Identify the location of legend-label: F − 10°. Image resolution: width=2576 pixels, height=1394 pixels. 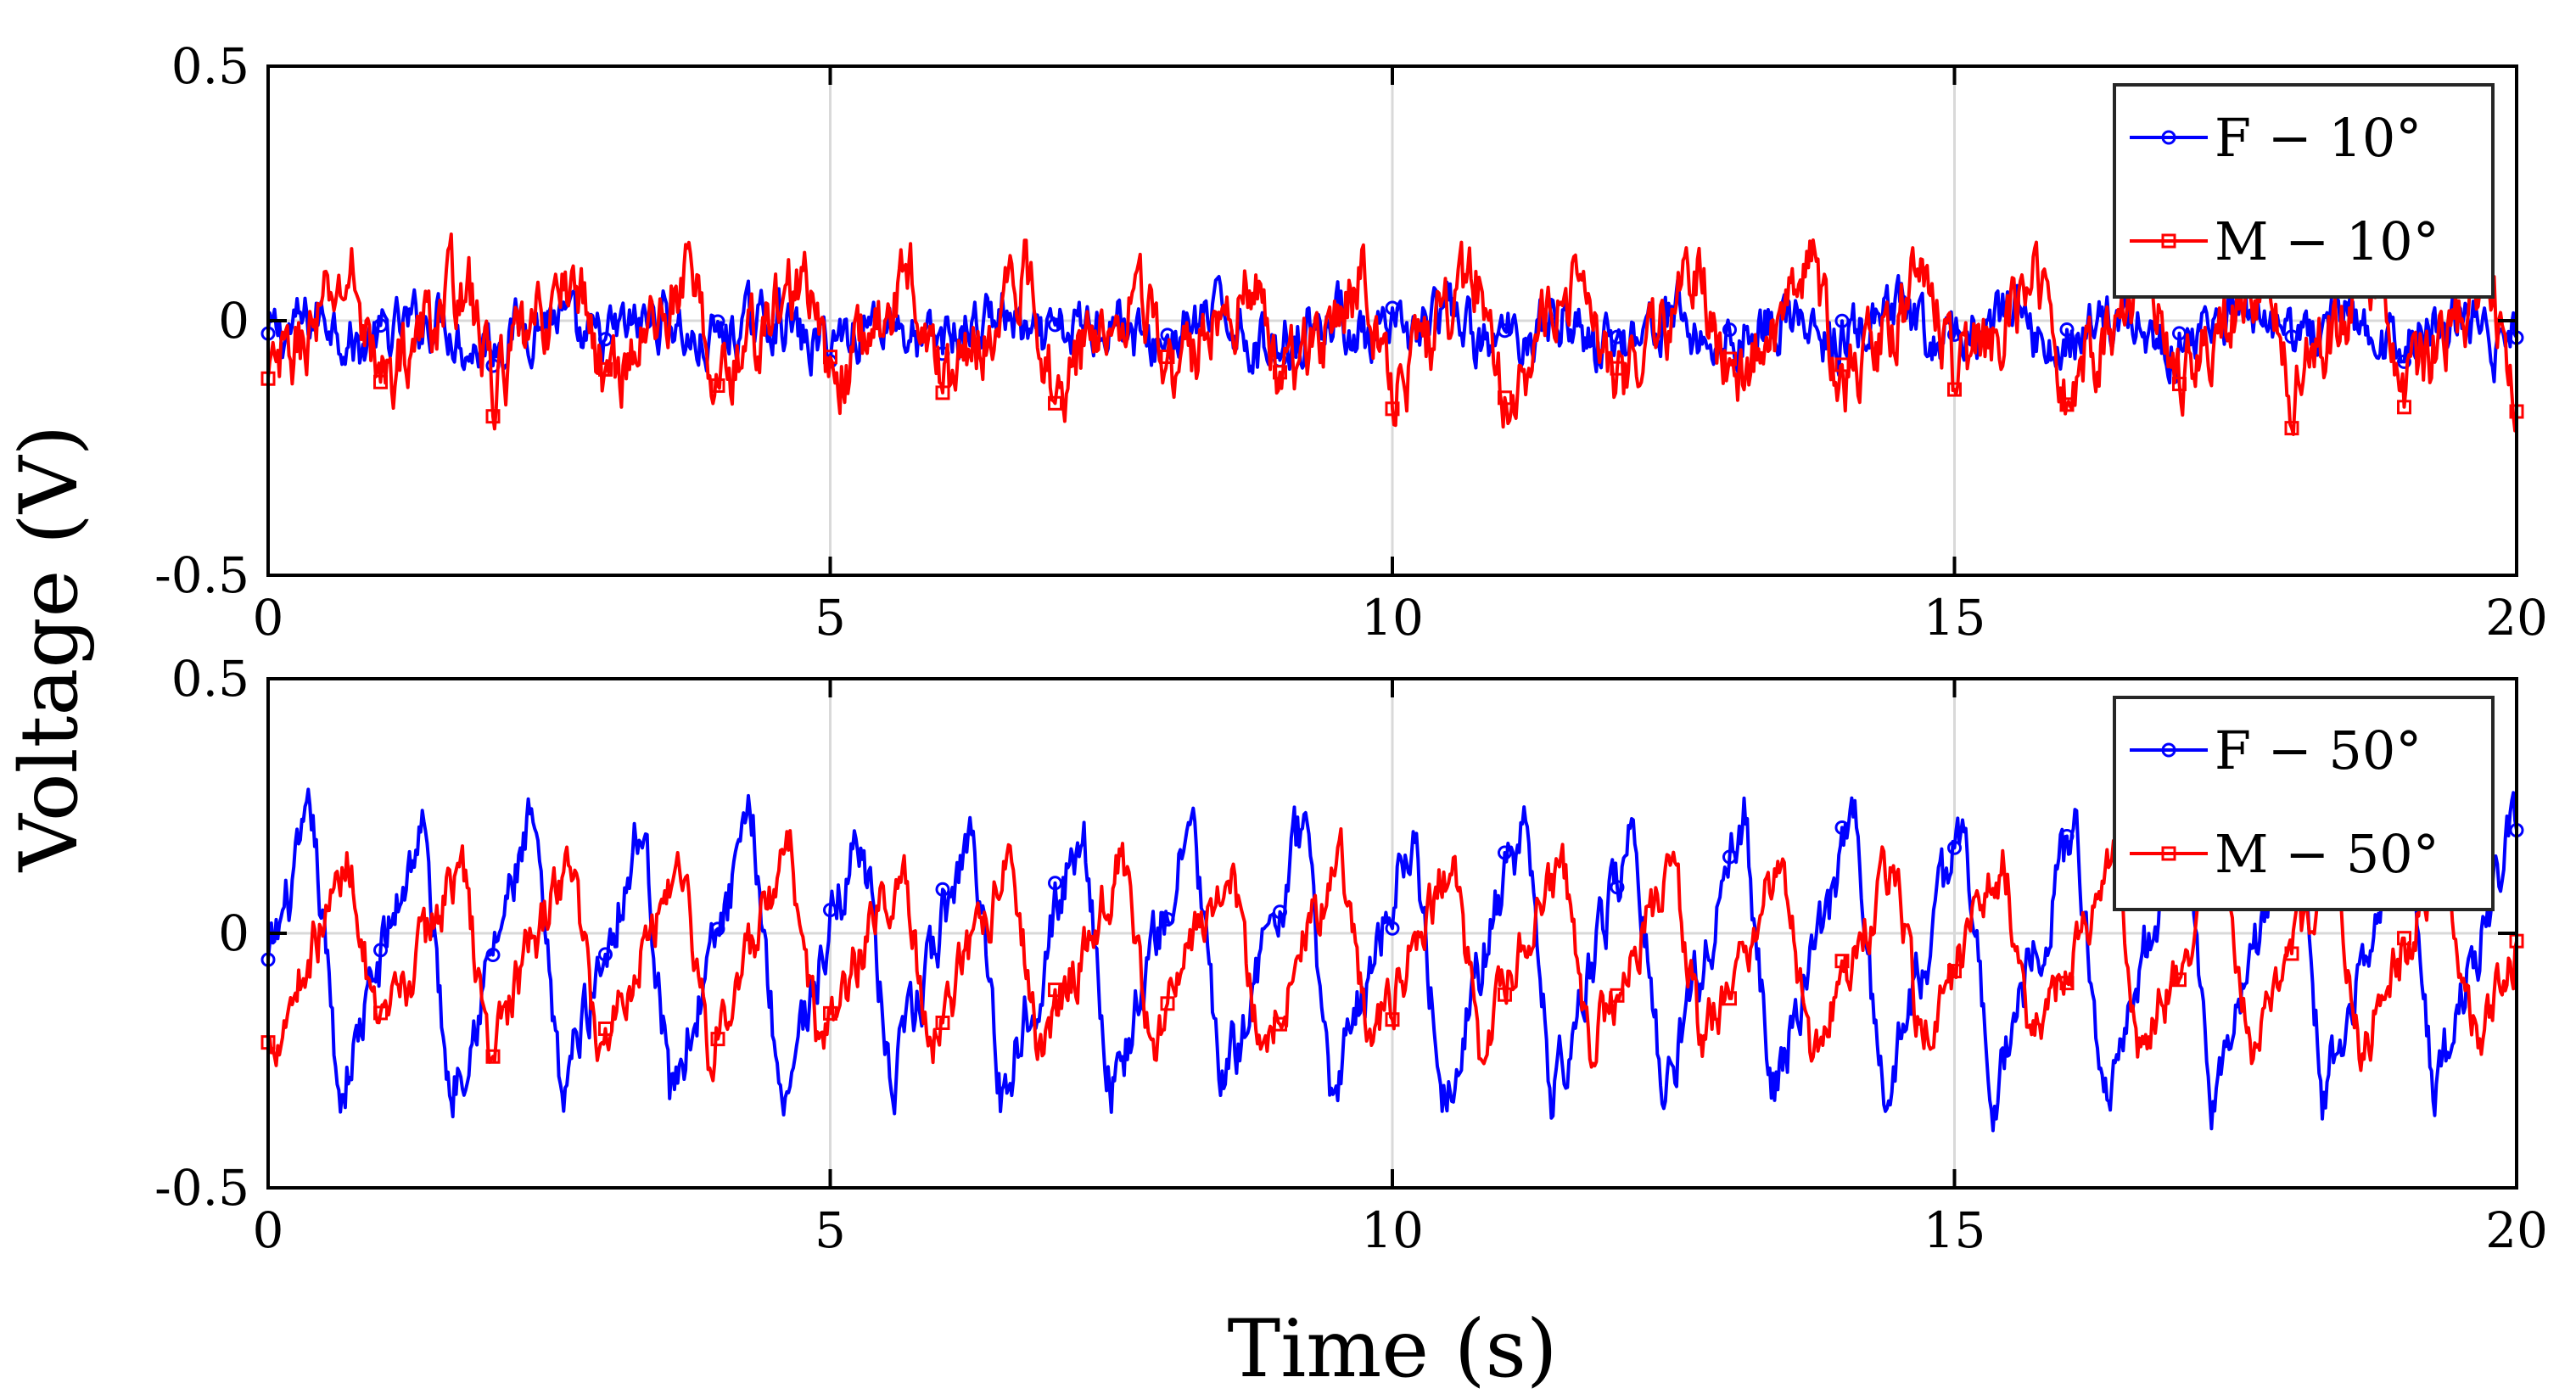
(2319, 138).